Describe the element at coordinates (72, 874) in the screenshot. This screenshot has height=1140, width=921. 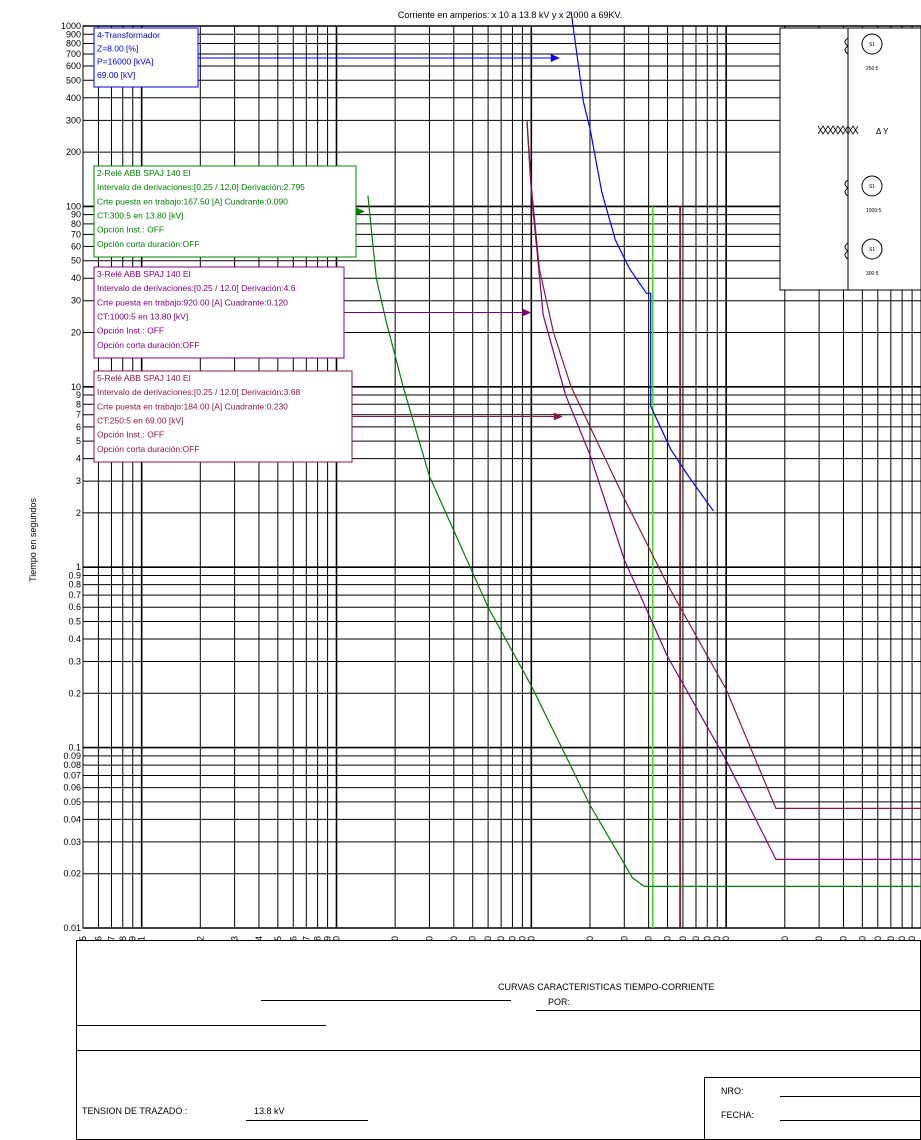
I see `y-tick-label: 0.02` at that location.